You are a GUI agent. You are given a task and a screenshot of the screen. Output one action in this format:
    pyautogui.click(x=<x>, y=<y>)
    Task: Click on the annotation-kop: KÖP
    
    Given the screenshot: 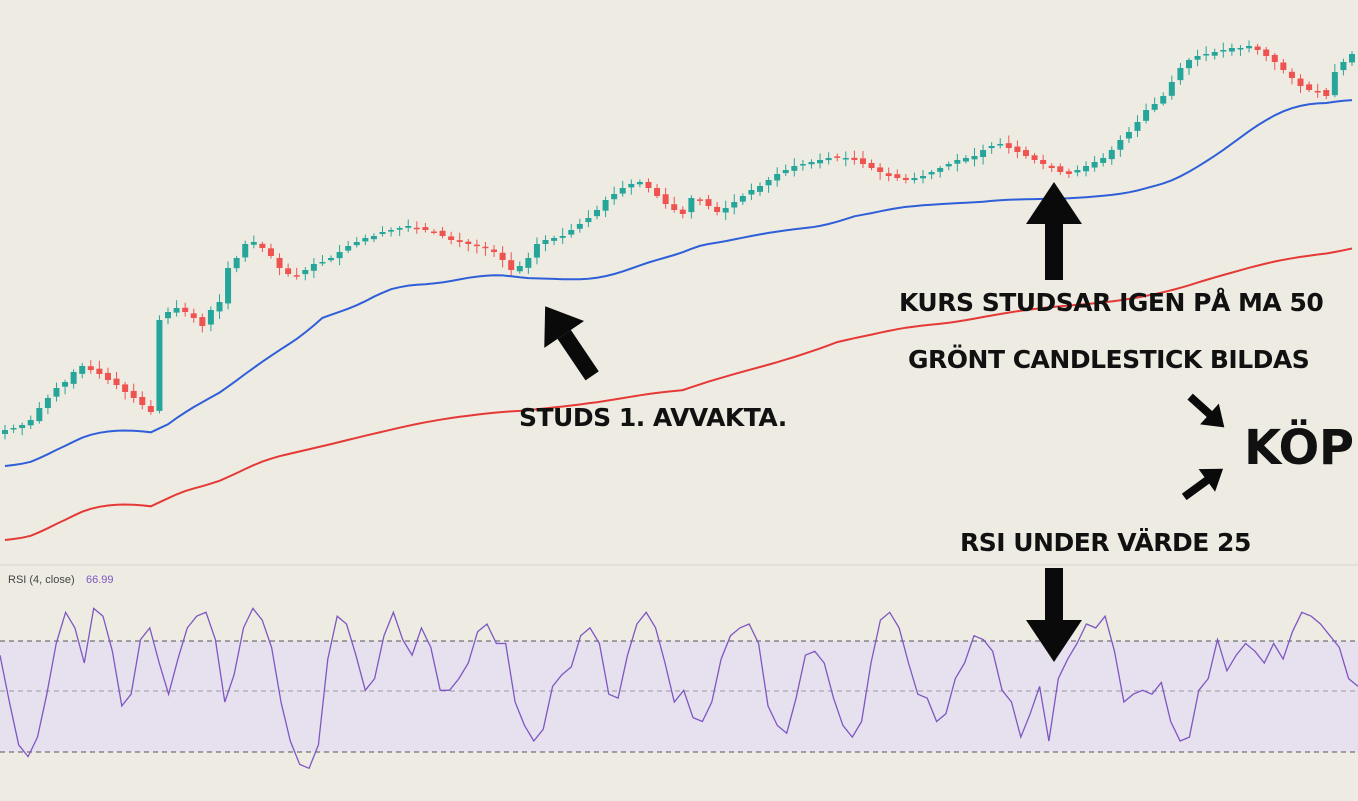 What is the action you would take?
    pyautogui.click(x=1299, y=447)
    